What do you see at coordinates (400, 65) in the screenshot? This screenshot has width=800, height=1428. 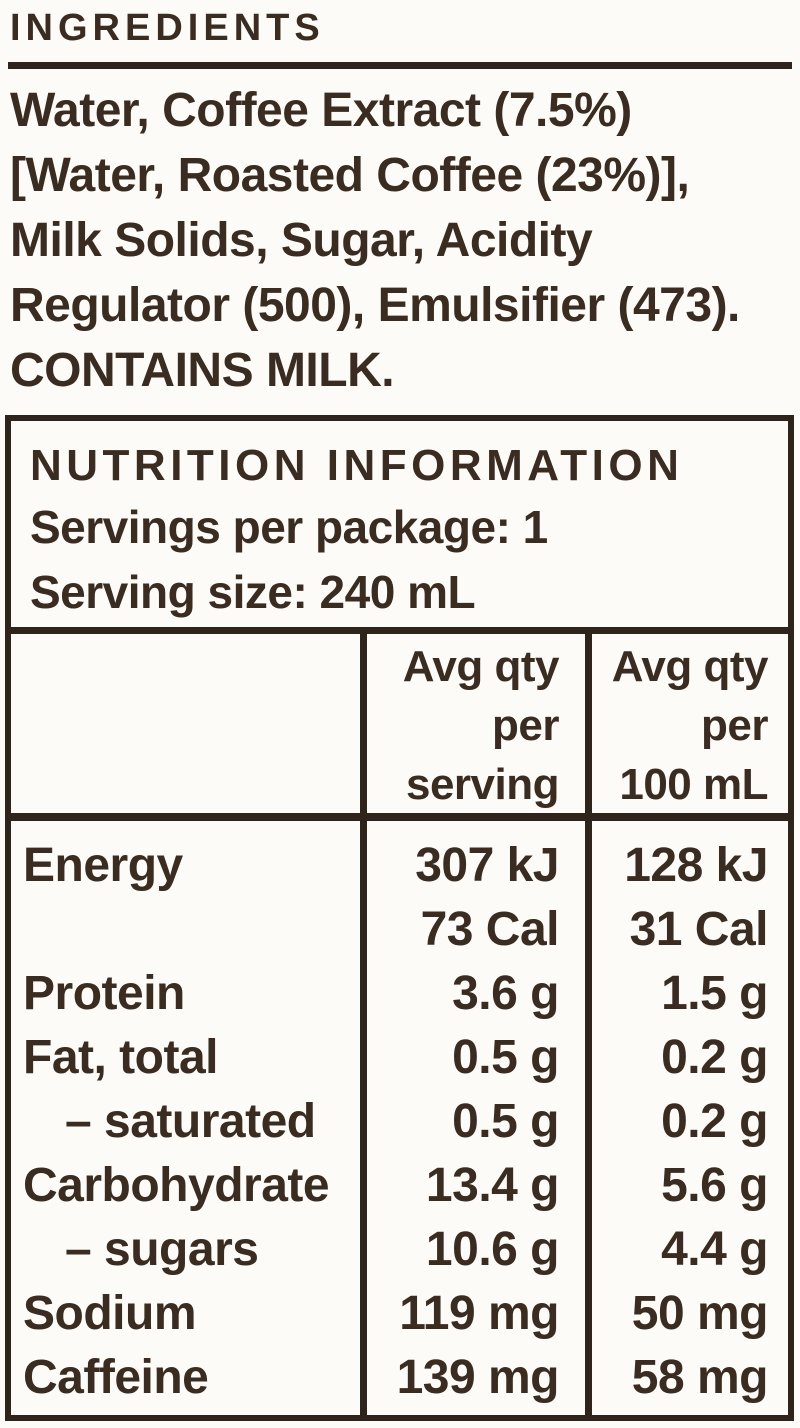 I see `ingredients-heading-rule` at bounding box center [400, 65].